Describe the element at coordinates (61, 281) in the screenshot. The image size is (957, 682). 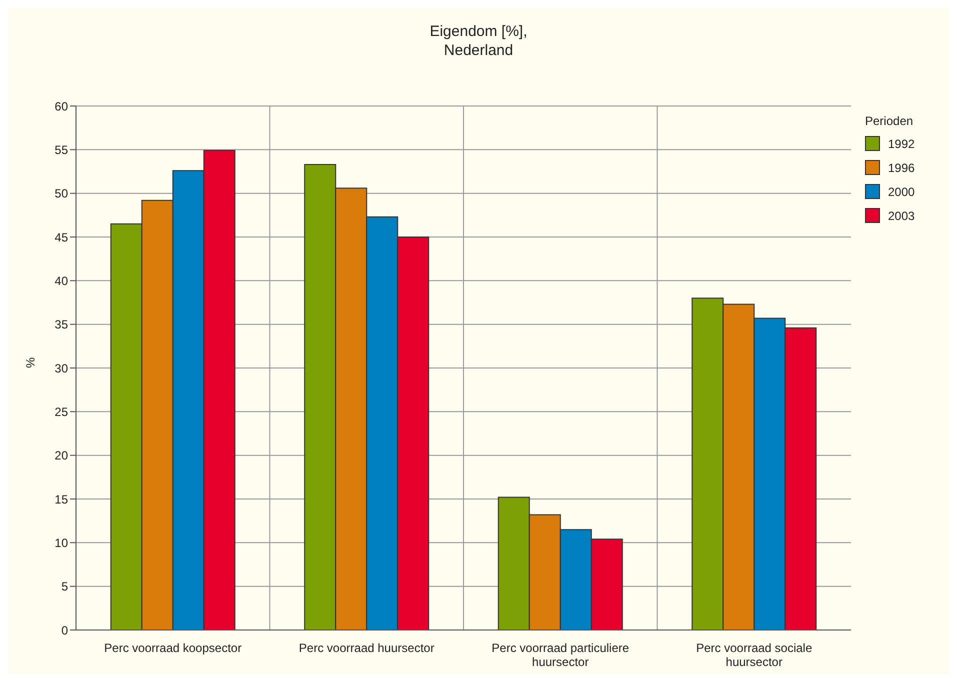
I see `y-tick-label: 40` at that location.